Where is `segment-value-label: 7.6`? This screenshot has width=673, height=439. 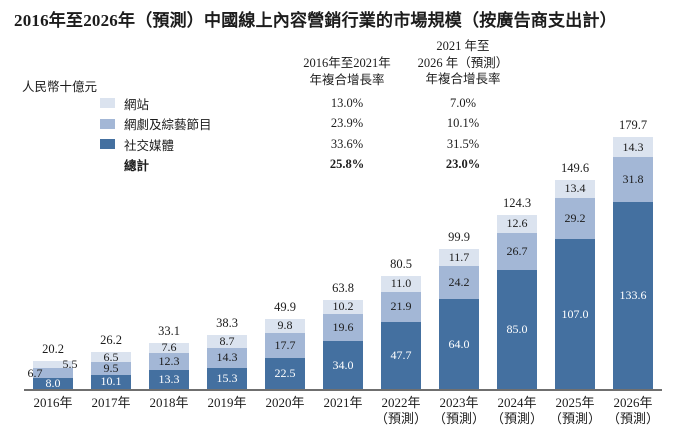
segment-value-label: 7.6 is located at coordinates (169, 347).